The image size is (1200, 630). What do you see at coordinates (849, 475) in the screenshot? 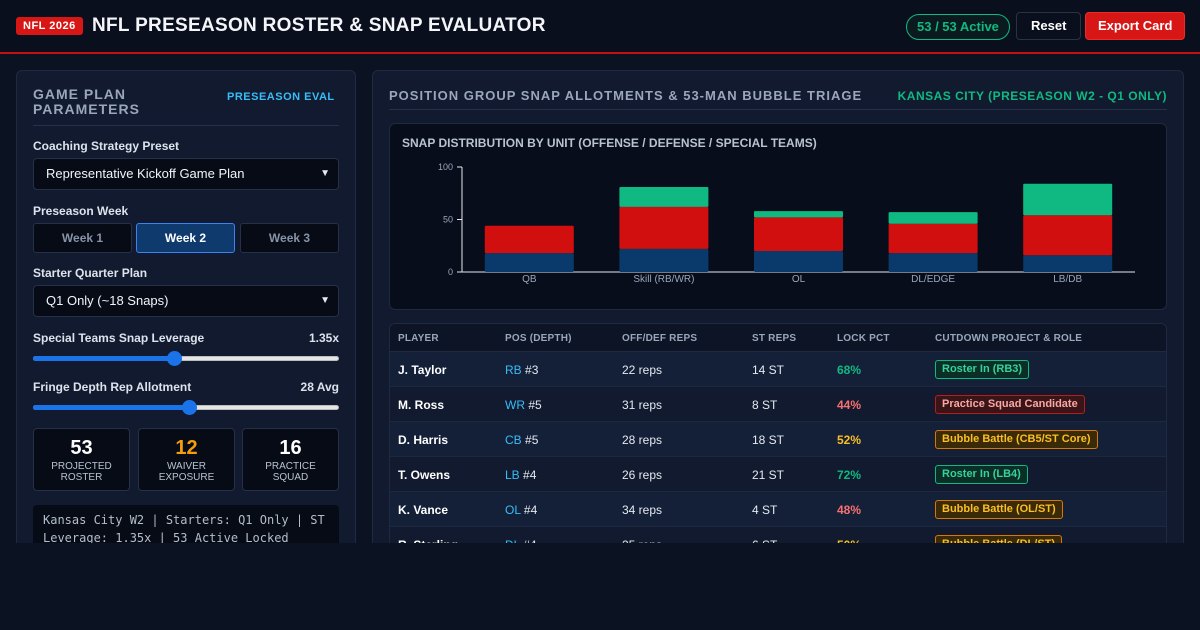
I see `lock-pct: 72%` at bounding box center [849, 475].